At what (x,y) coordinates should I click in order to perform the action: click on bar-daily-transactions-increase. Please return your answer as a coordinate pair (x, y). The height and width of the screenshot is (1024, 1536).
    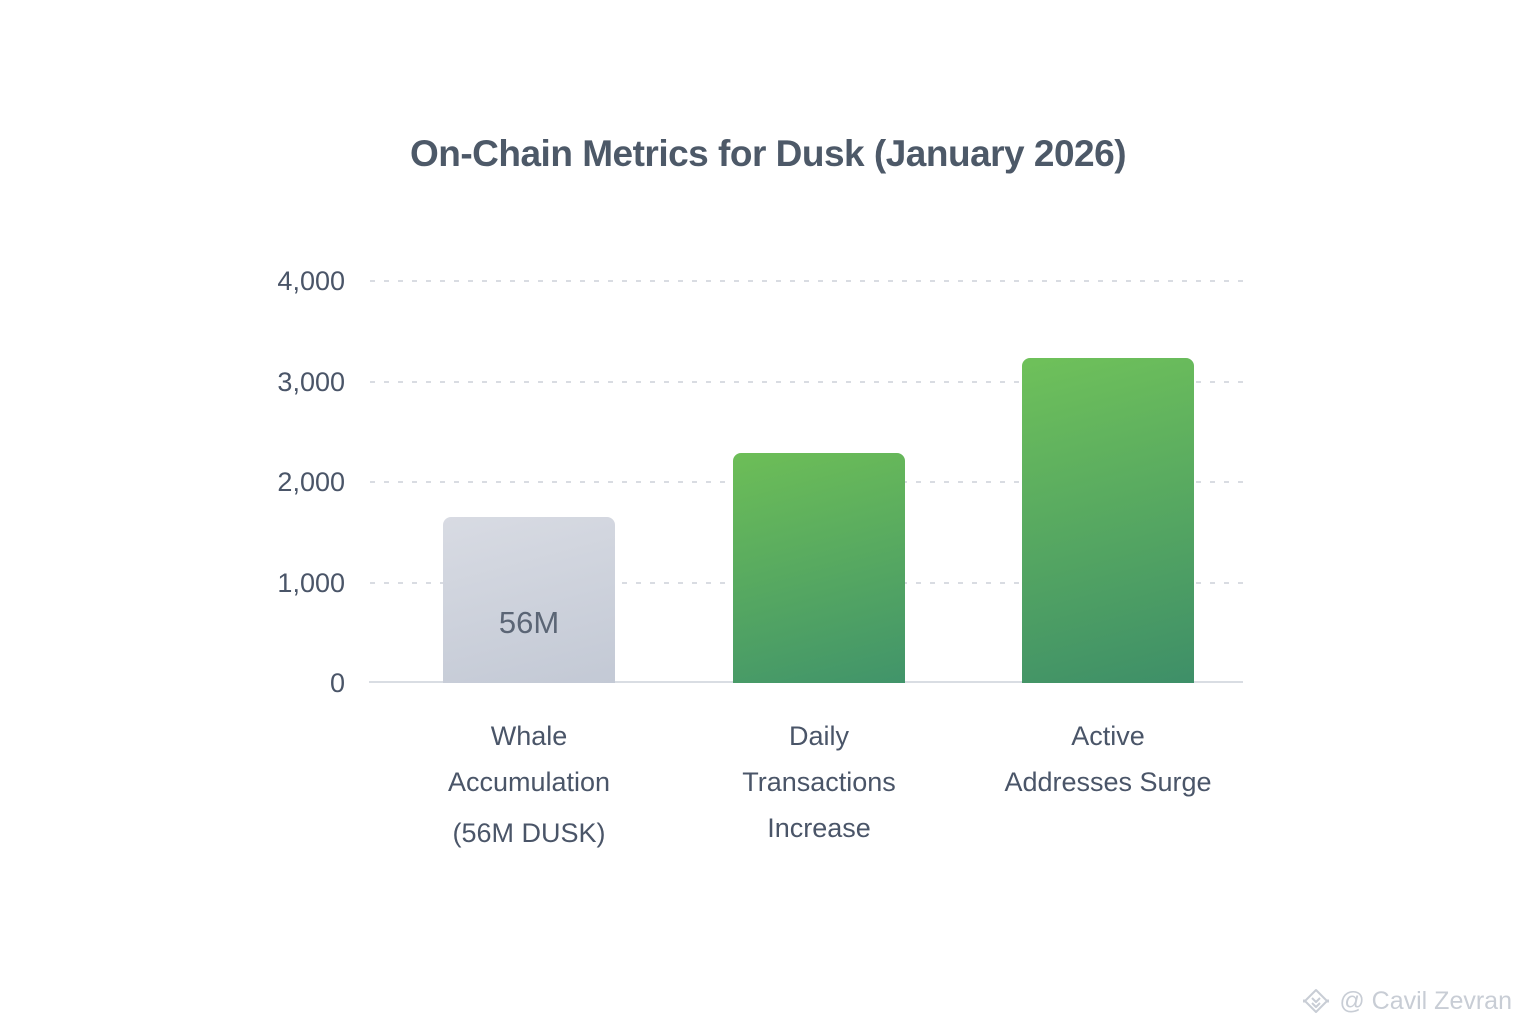
    Looking at the image, I should click on (819, 568).